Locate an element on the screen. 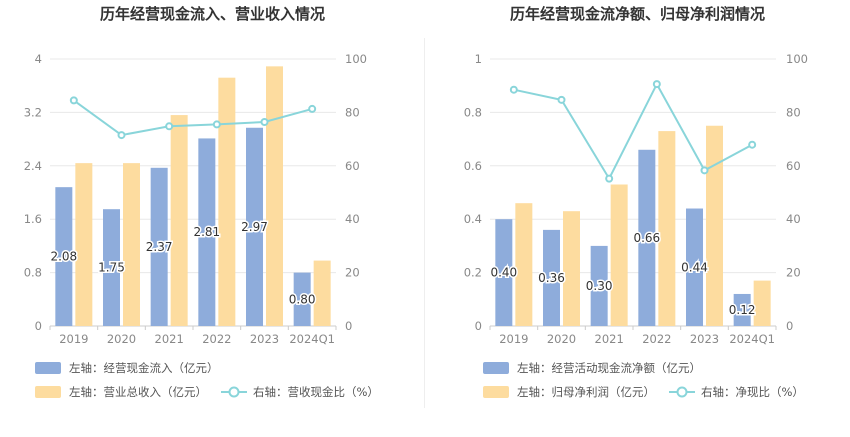 The width and height of the screenshot is (850, 437). bar-data-label: 1.75 is located at coordinates (111, 268).